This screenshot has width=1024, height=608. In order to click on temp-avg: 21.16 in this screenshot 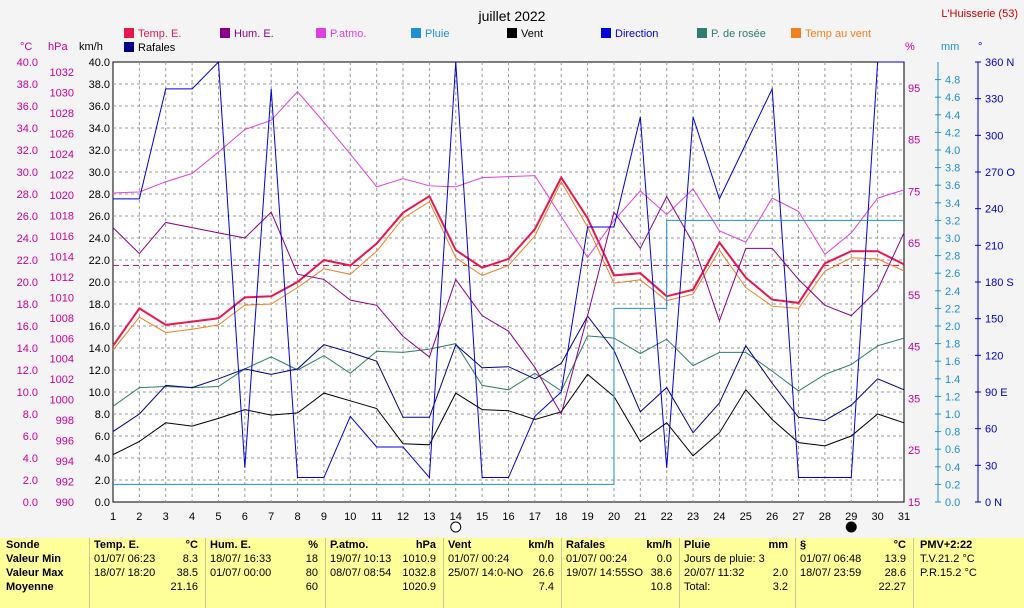, I will do `click(184, 587)`.